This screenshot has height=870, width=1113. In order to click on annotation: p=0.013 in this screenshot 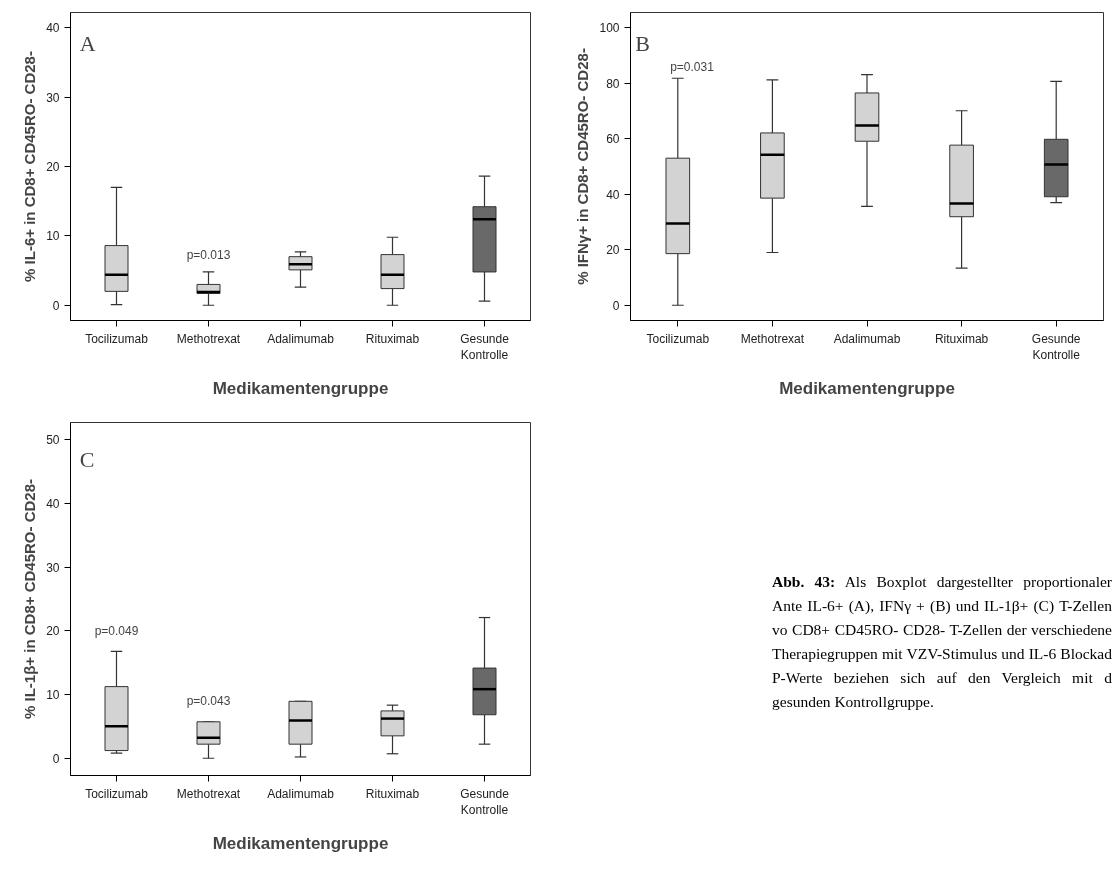, I will do `click(208, 254)`.